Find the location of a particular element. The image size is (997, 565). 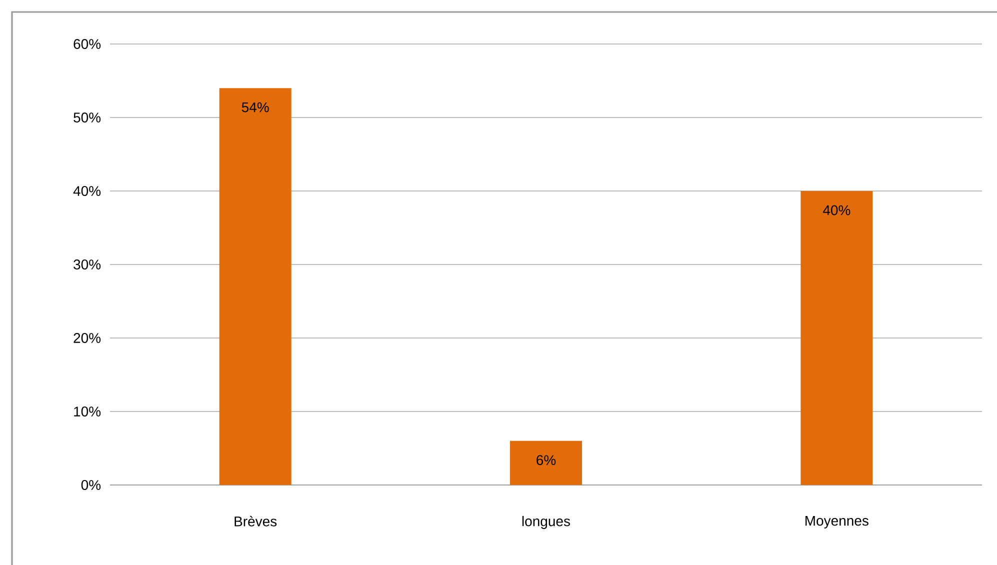

data-label: 54% is located at coordinates (255, 107).